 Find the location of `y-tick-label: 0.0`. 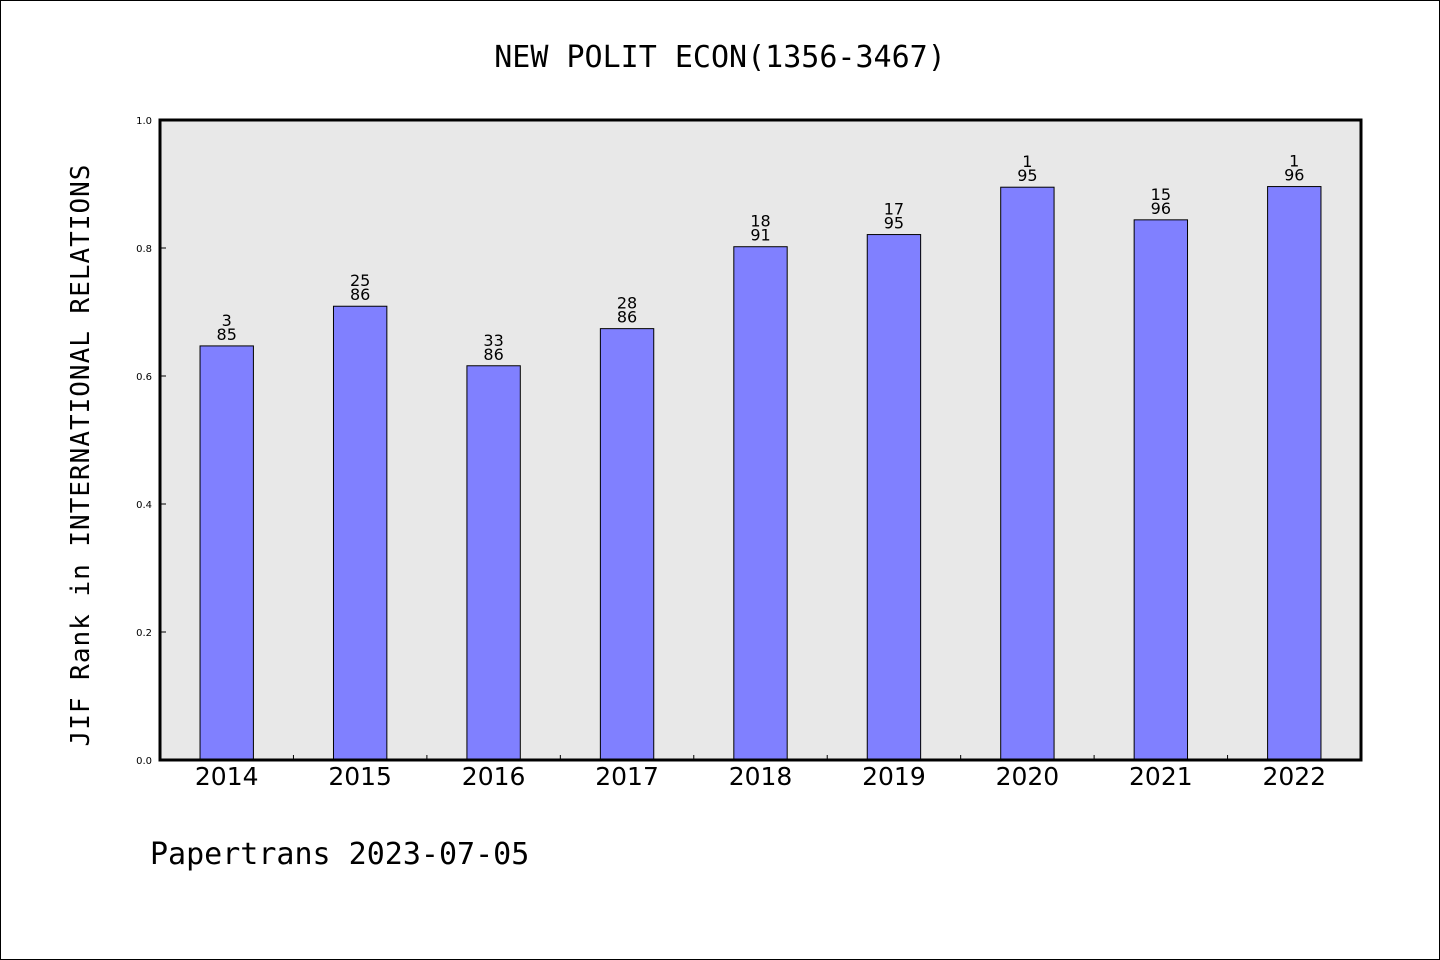

y-tick-label: 0.0 is located at coordinates (144, 761).